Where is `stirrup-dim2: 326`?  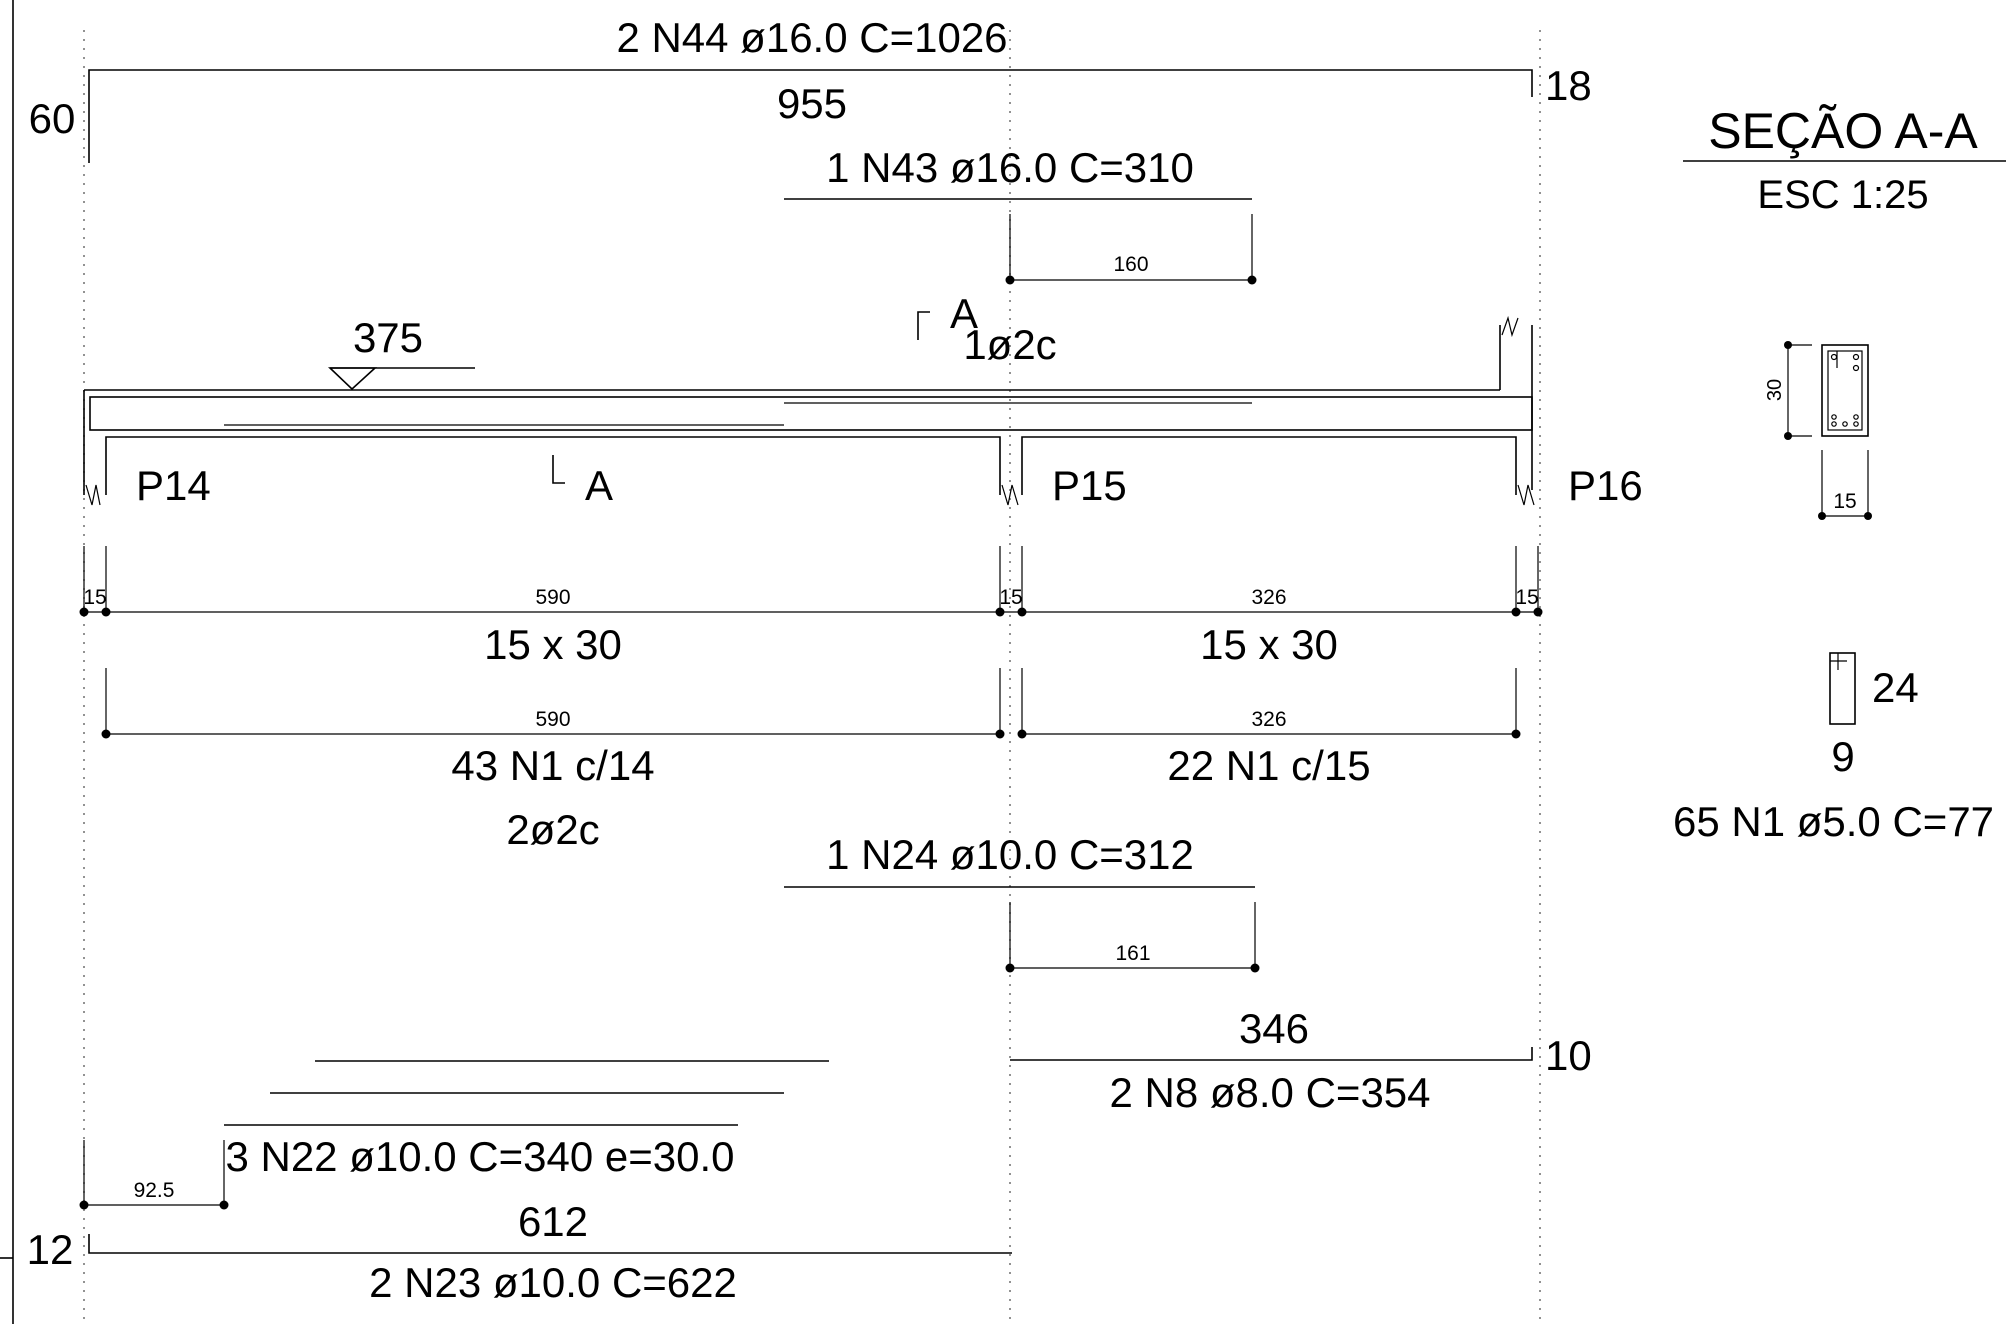 stirrup-dim2: 326 is located at coordinates (1268, 719).